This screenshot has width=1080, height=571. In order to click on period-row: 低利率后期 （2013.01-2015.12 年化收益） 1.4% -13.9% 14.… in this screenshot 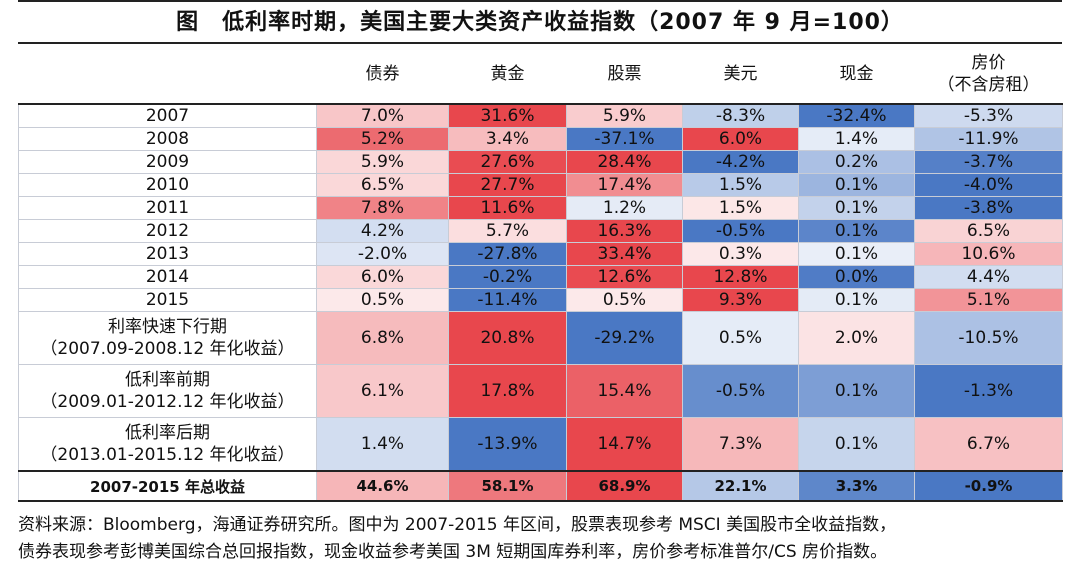, I will do `click(540, 444)`.